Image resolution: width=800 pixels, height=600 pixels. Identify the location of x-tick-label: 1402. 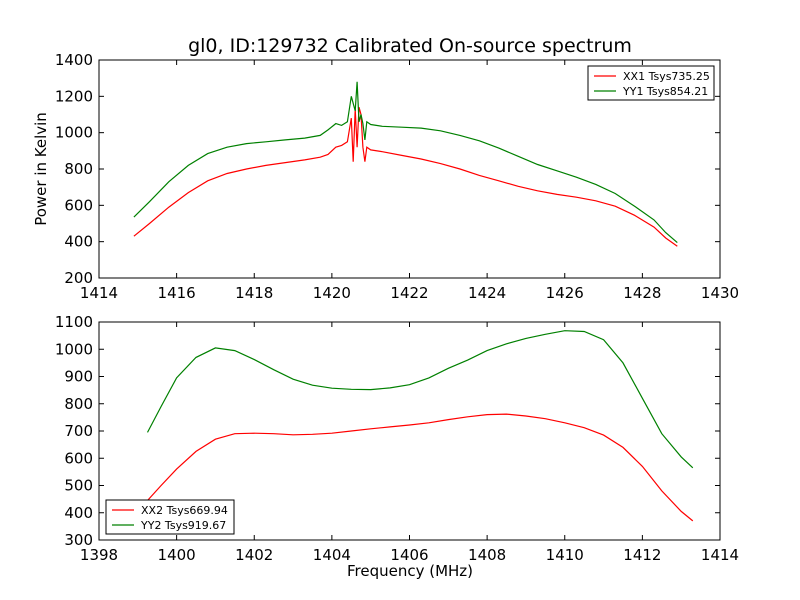
(254, 555).